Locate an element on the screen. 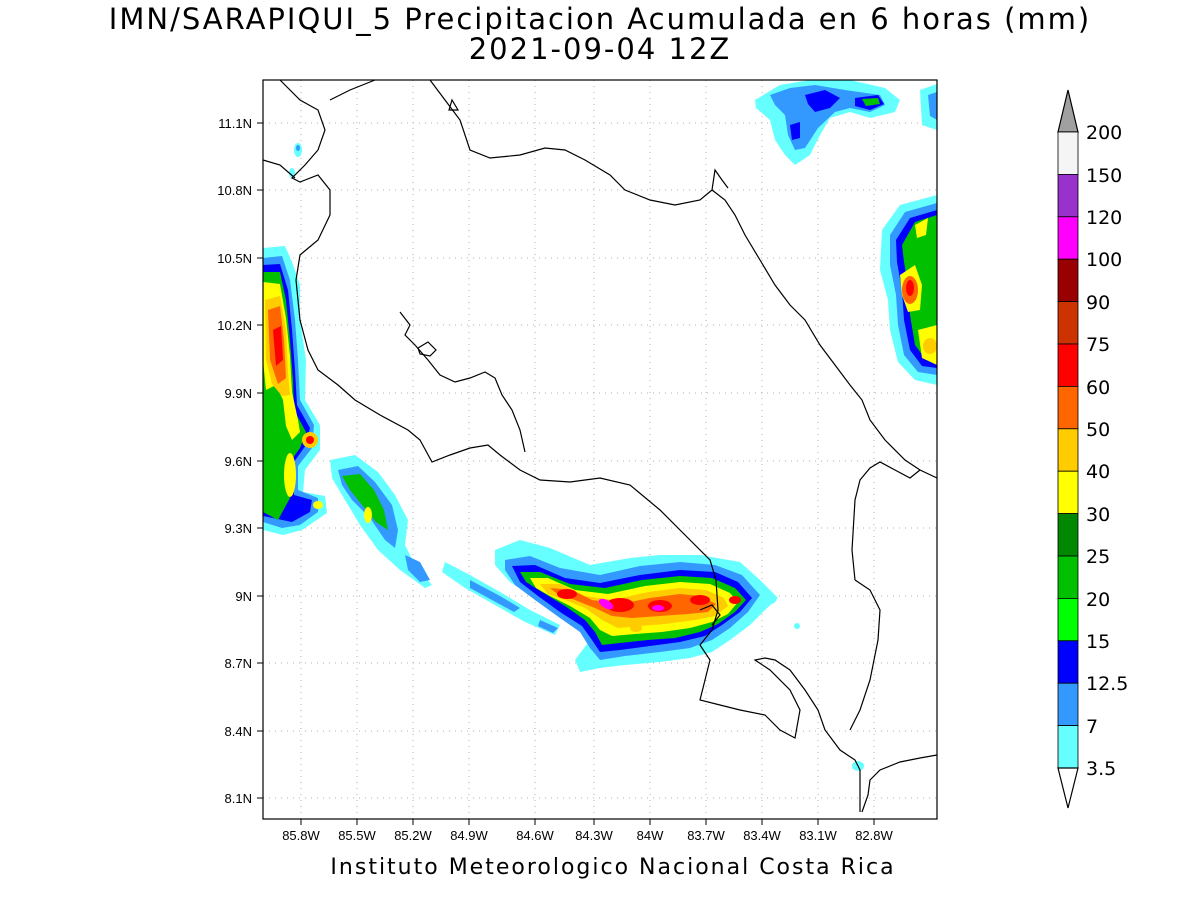 The width and height of the screenshot is (1200, 900). lat-label: 11.1N is located at coordinates (235, 123).